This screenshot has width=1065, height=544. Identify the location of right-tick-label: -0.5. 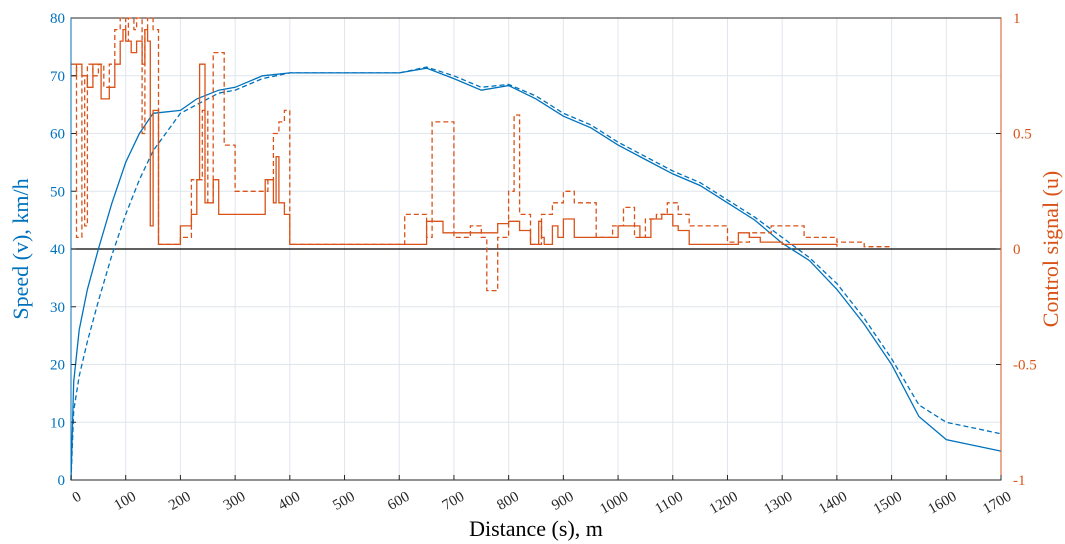
(1025, 366).